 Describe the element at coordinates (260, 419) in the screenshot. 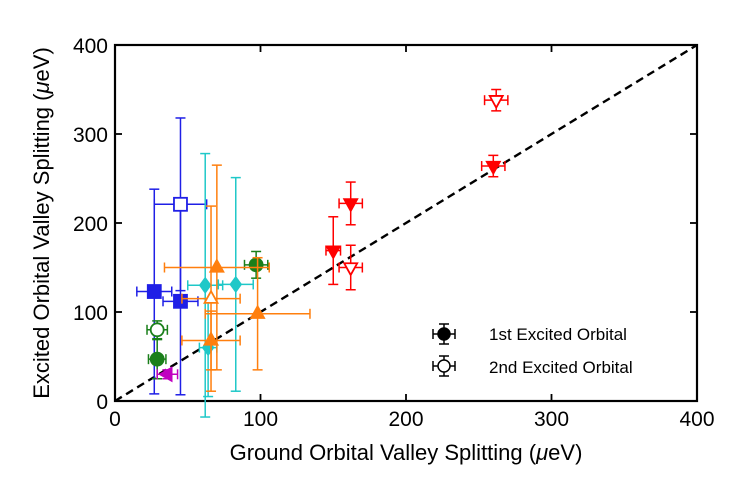

I see `x-tick-label-100: 100` at that location.